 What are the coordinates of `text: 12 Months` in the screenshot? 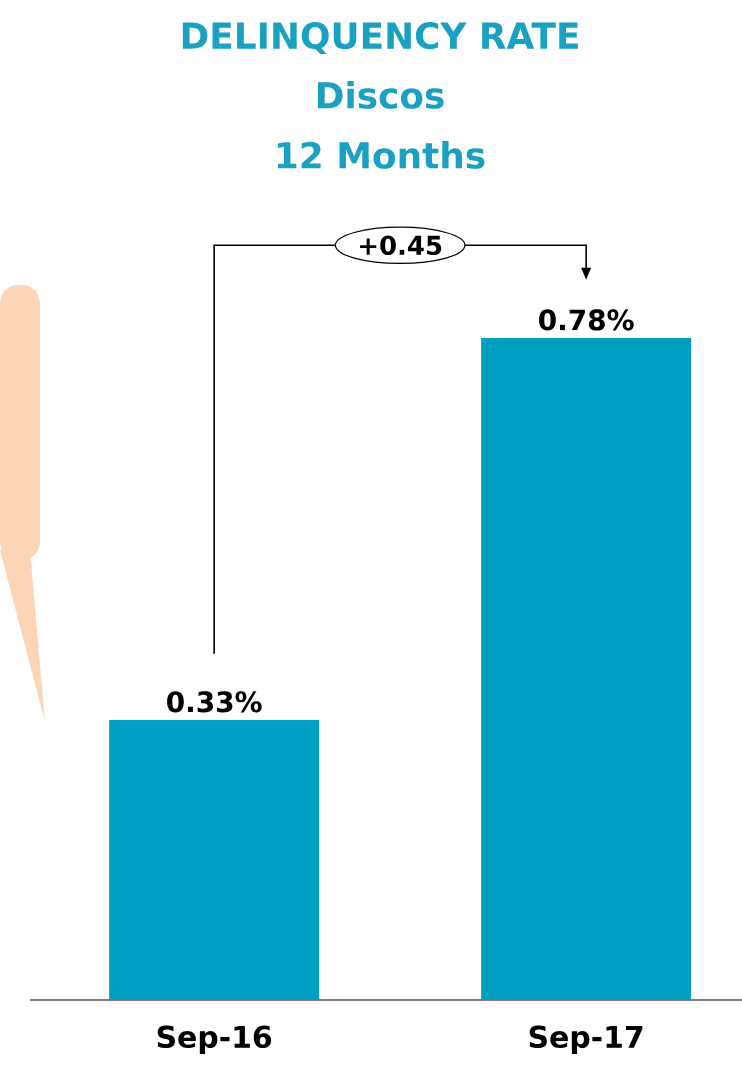 It's located at (381, 155).